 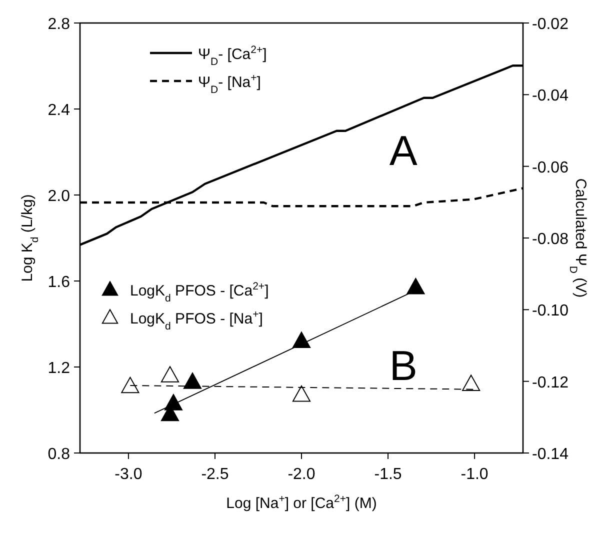 What do you see at coordinates (128, 474) in the screenshot?
I see `x-tick-label: -3.0` at bounding box center [128, 474].